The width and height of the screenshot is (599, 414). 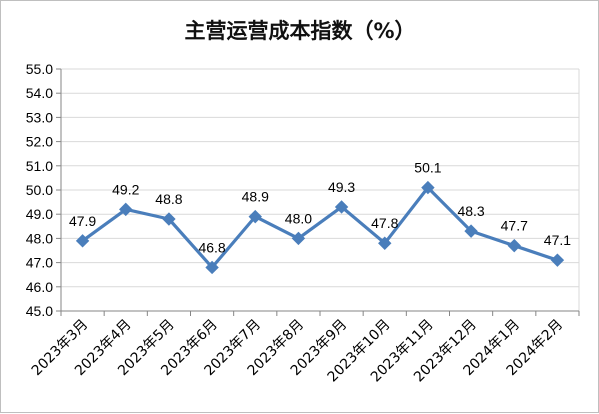 I want to click on data-label: 50.1, so click(x=427, y=168).